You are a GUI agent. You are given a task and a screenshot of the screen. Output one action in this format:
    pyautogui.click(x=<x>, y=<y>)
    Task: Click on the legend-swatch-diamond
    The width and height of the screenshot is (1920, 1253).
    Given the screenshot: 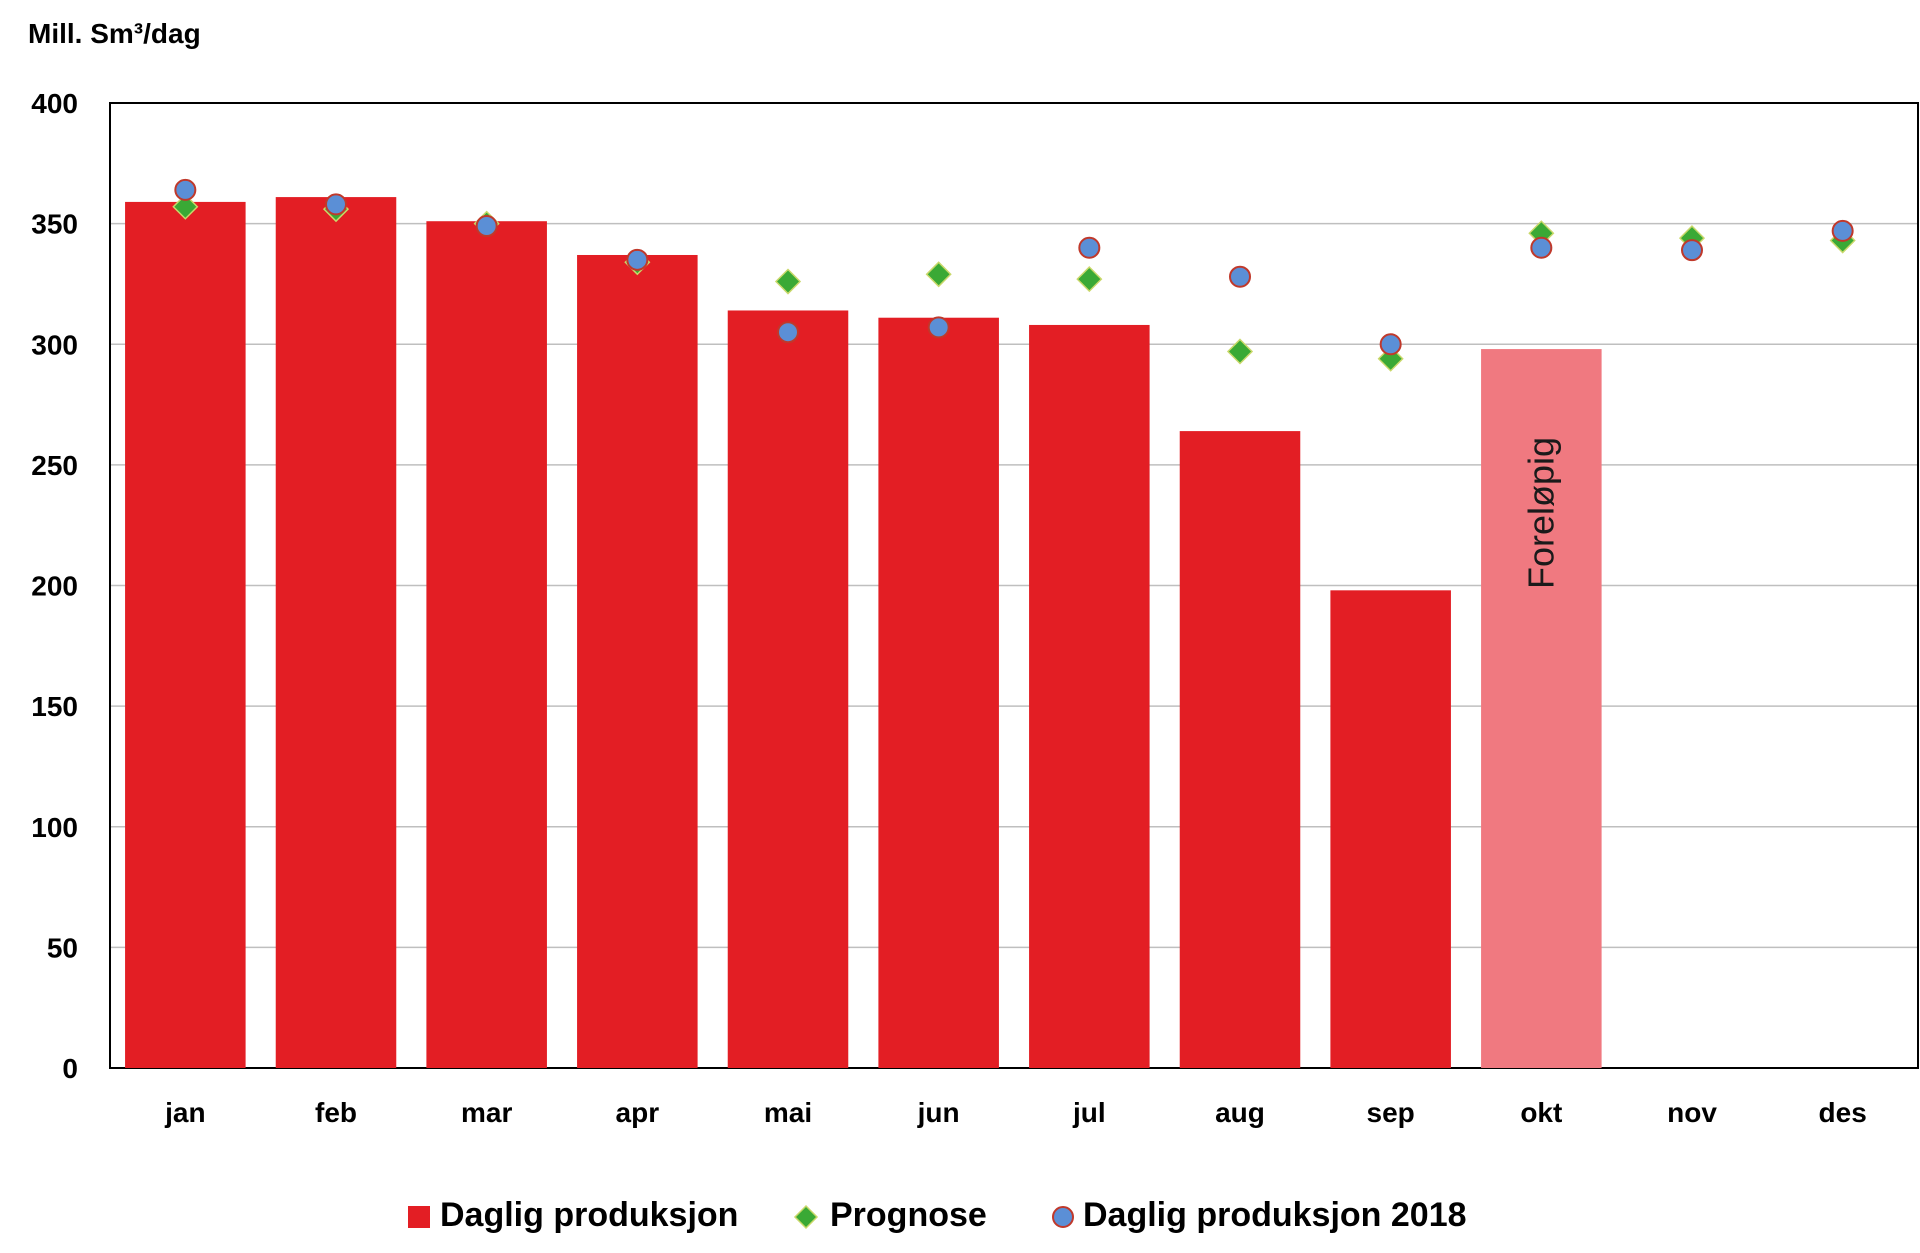 What is the action you would take?
    pyautogui.click(x=806, y=1217)
    